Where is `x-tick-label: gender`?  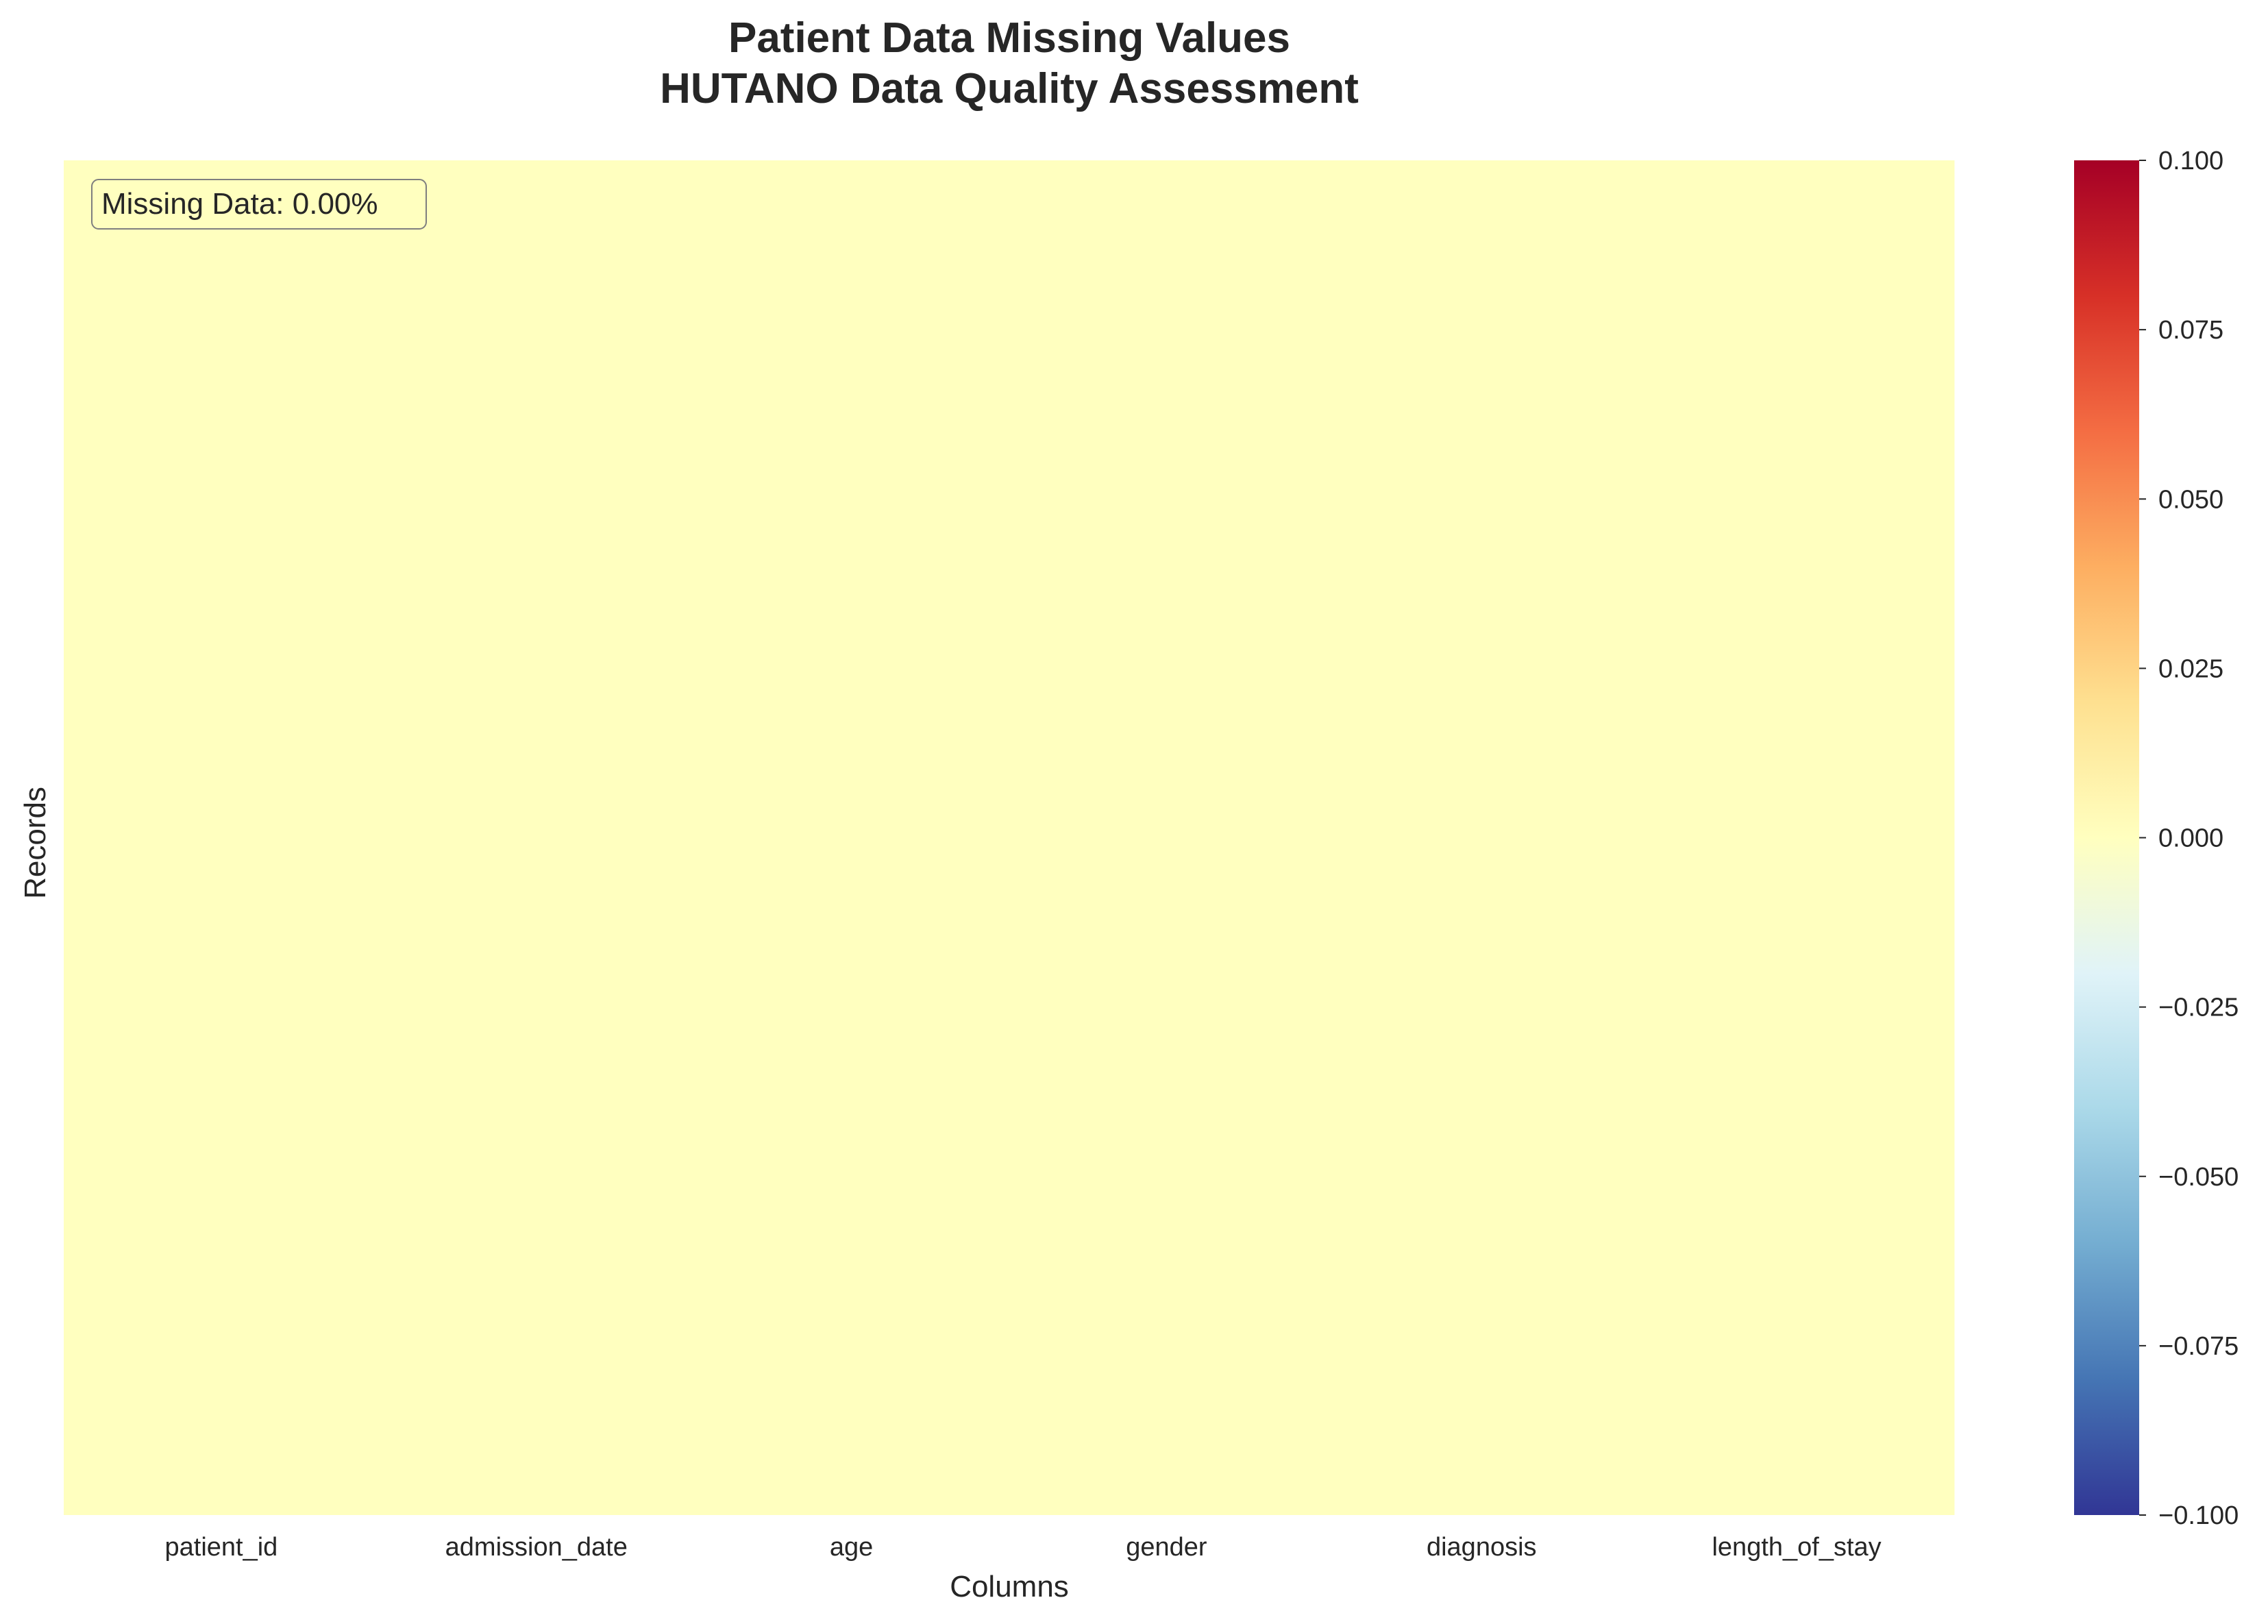 x-tick-label: gender is located at coordinates (1166, 1547).